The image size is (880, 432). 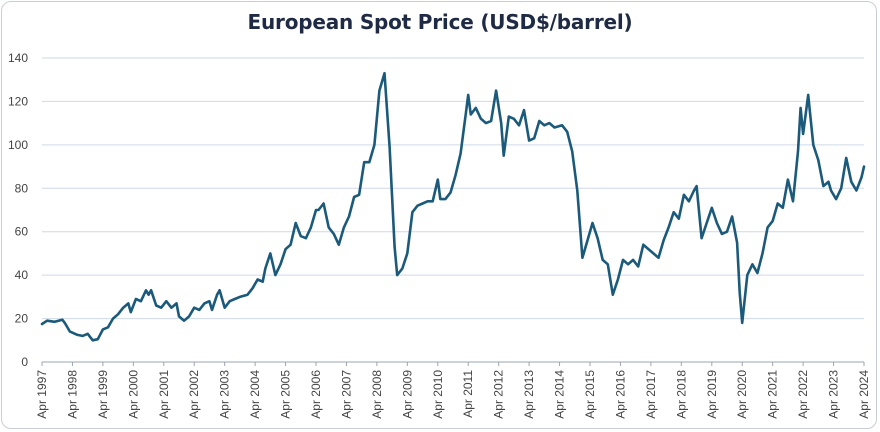 I want to click on x-tick-label: Apr 2020, so click(x=742, y=394).